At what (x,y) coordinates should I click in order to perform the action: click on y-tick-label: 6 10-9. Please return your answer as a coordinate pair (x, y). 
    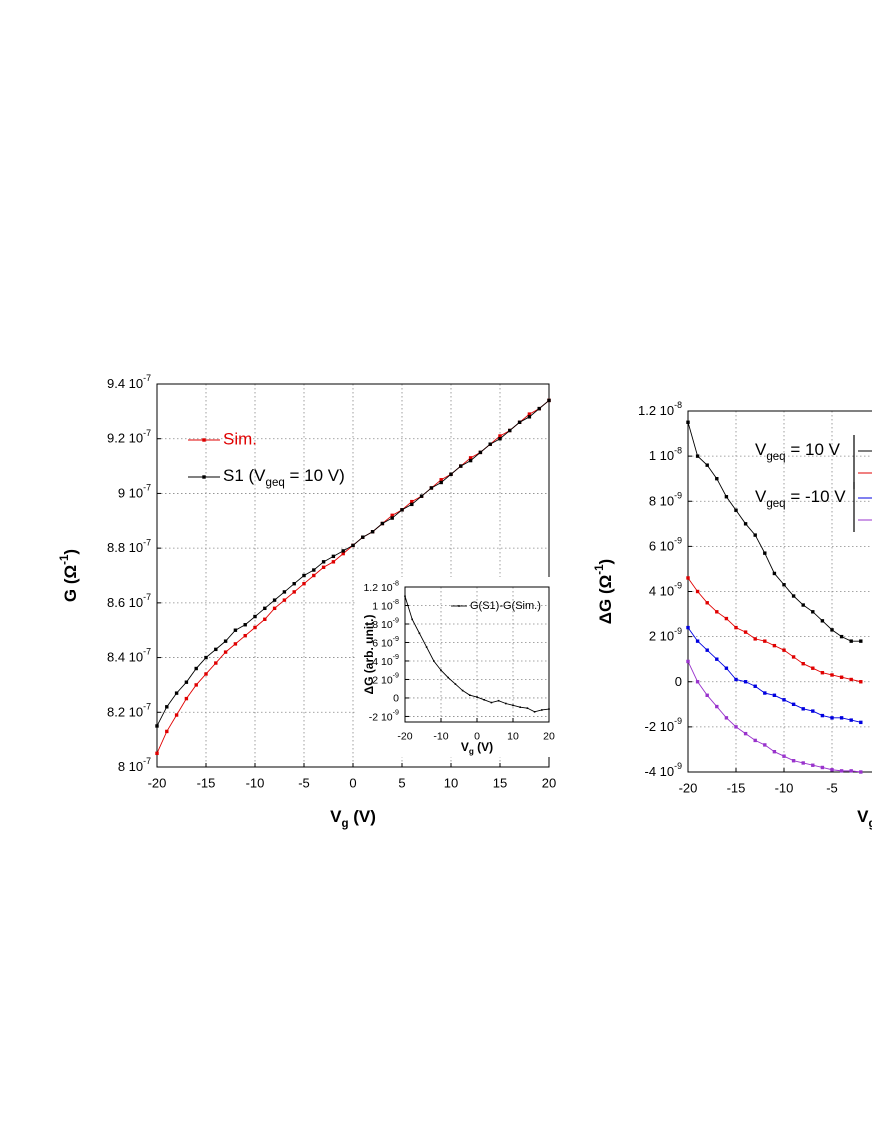
    Looking at the image, I should click on (665, 545).